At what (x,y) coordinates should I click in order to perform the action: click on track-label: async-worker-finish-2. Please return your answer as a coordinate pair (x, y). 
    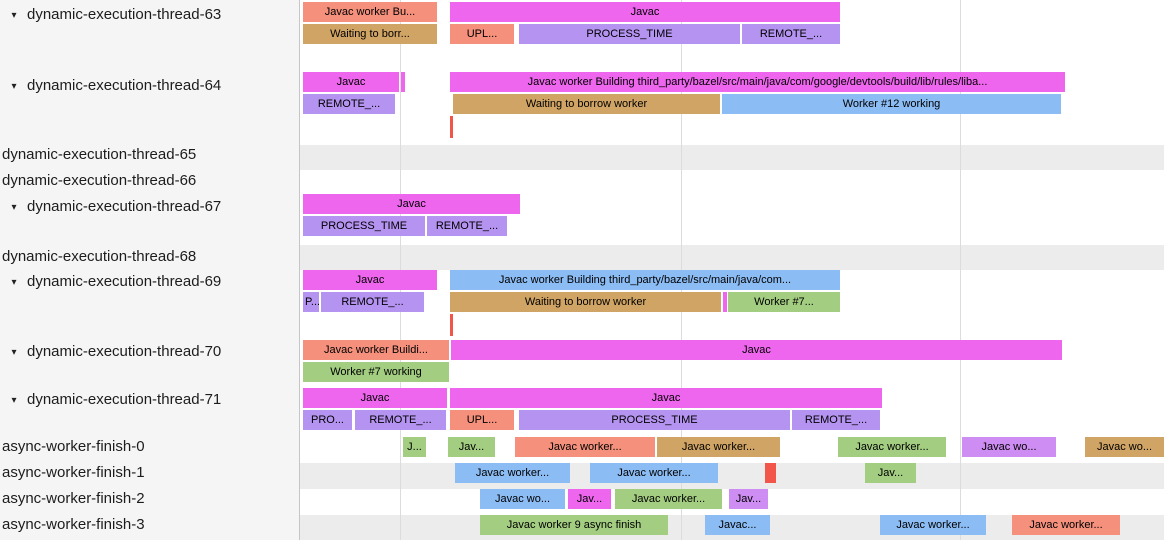
    Looking at the image, I should click on (72, 499).